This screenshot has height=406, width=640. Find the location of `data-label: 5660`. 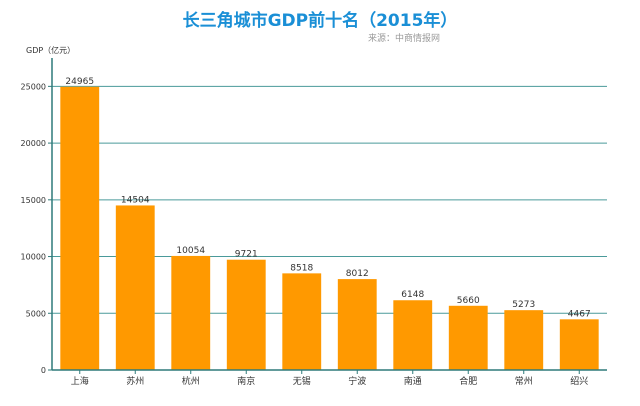

data-label: 5660 is located at coordinates (468, 301).